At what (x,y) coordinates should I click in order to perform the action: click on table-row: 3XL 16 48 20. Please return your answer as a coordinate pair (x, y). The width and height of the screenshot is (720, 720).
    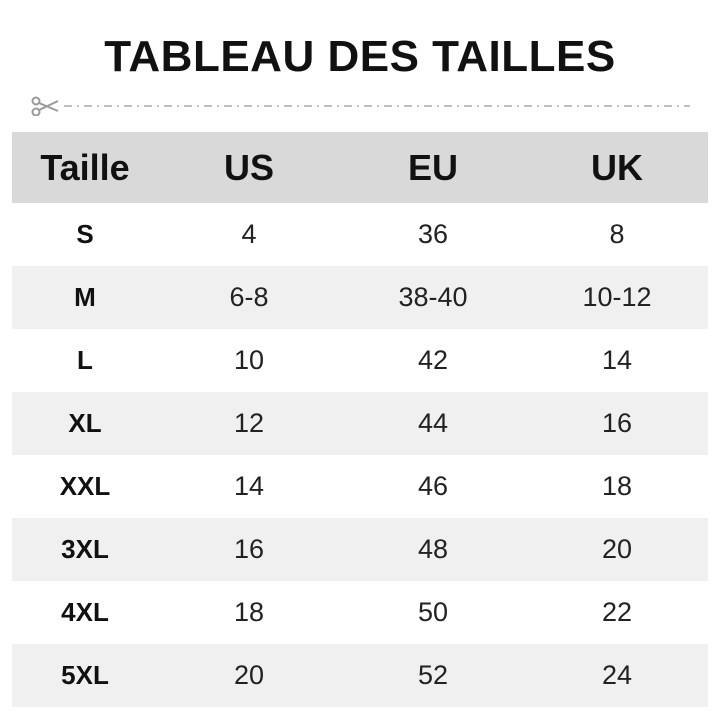
    Looking at the image, I should click on (360, 549).